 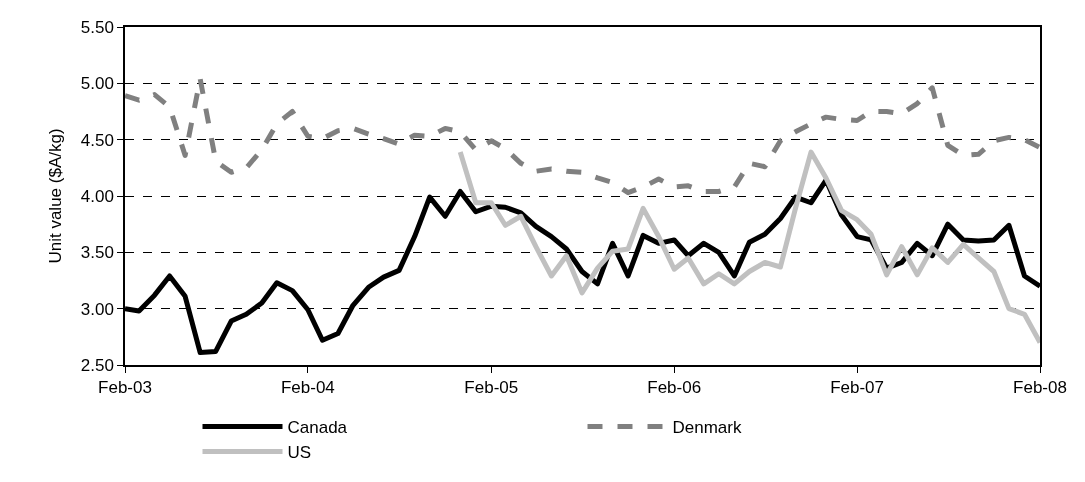 I want to click on y-tick-label: 2.50, so click(x=97, y=365).